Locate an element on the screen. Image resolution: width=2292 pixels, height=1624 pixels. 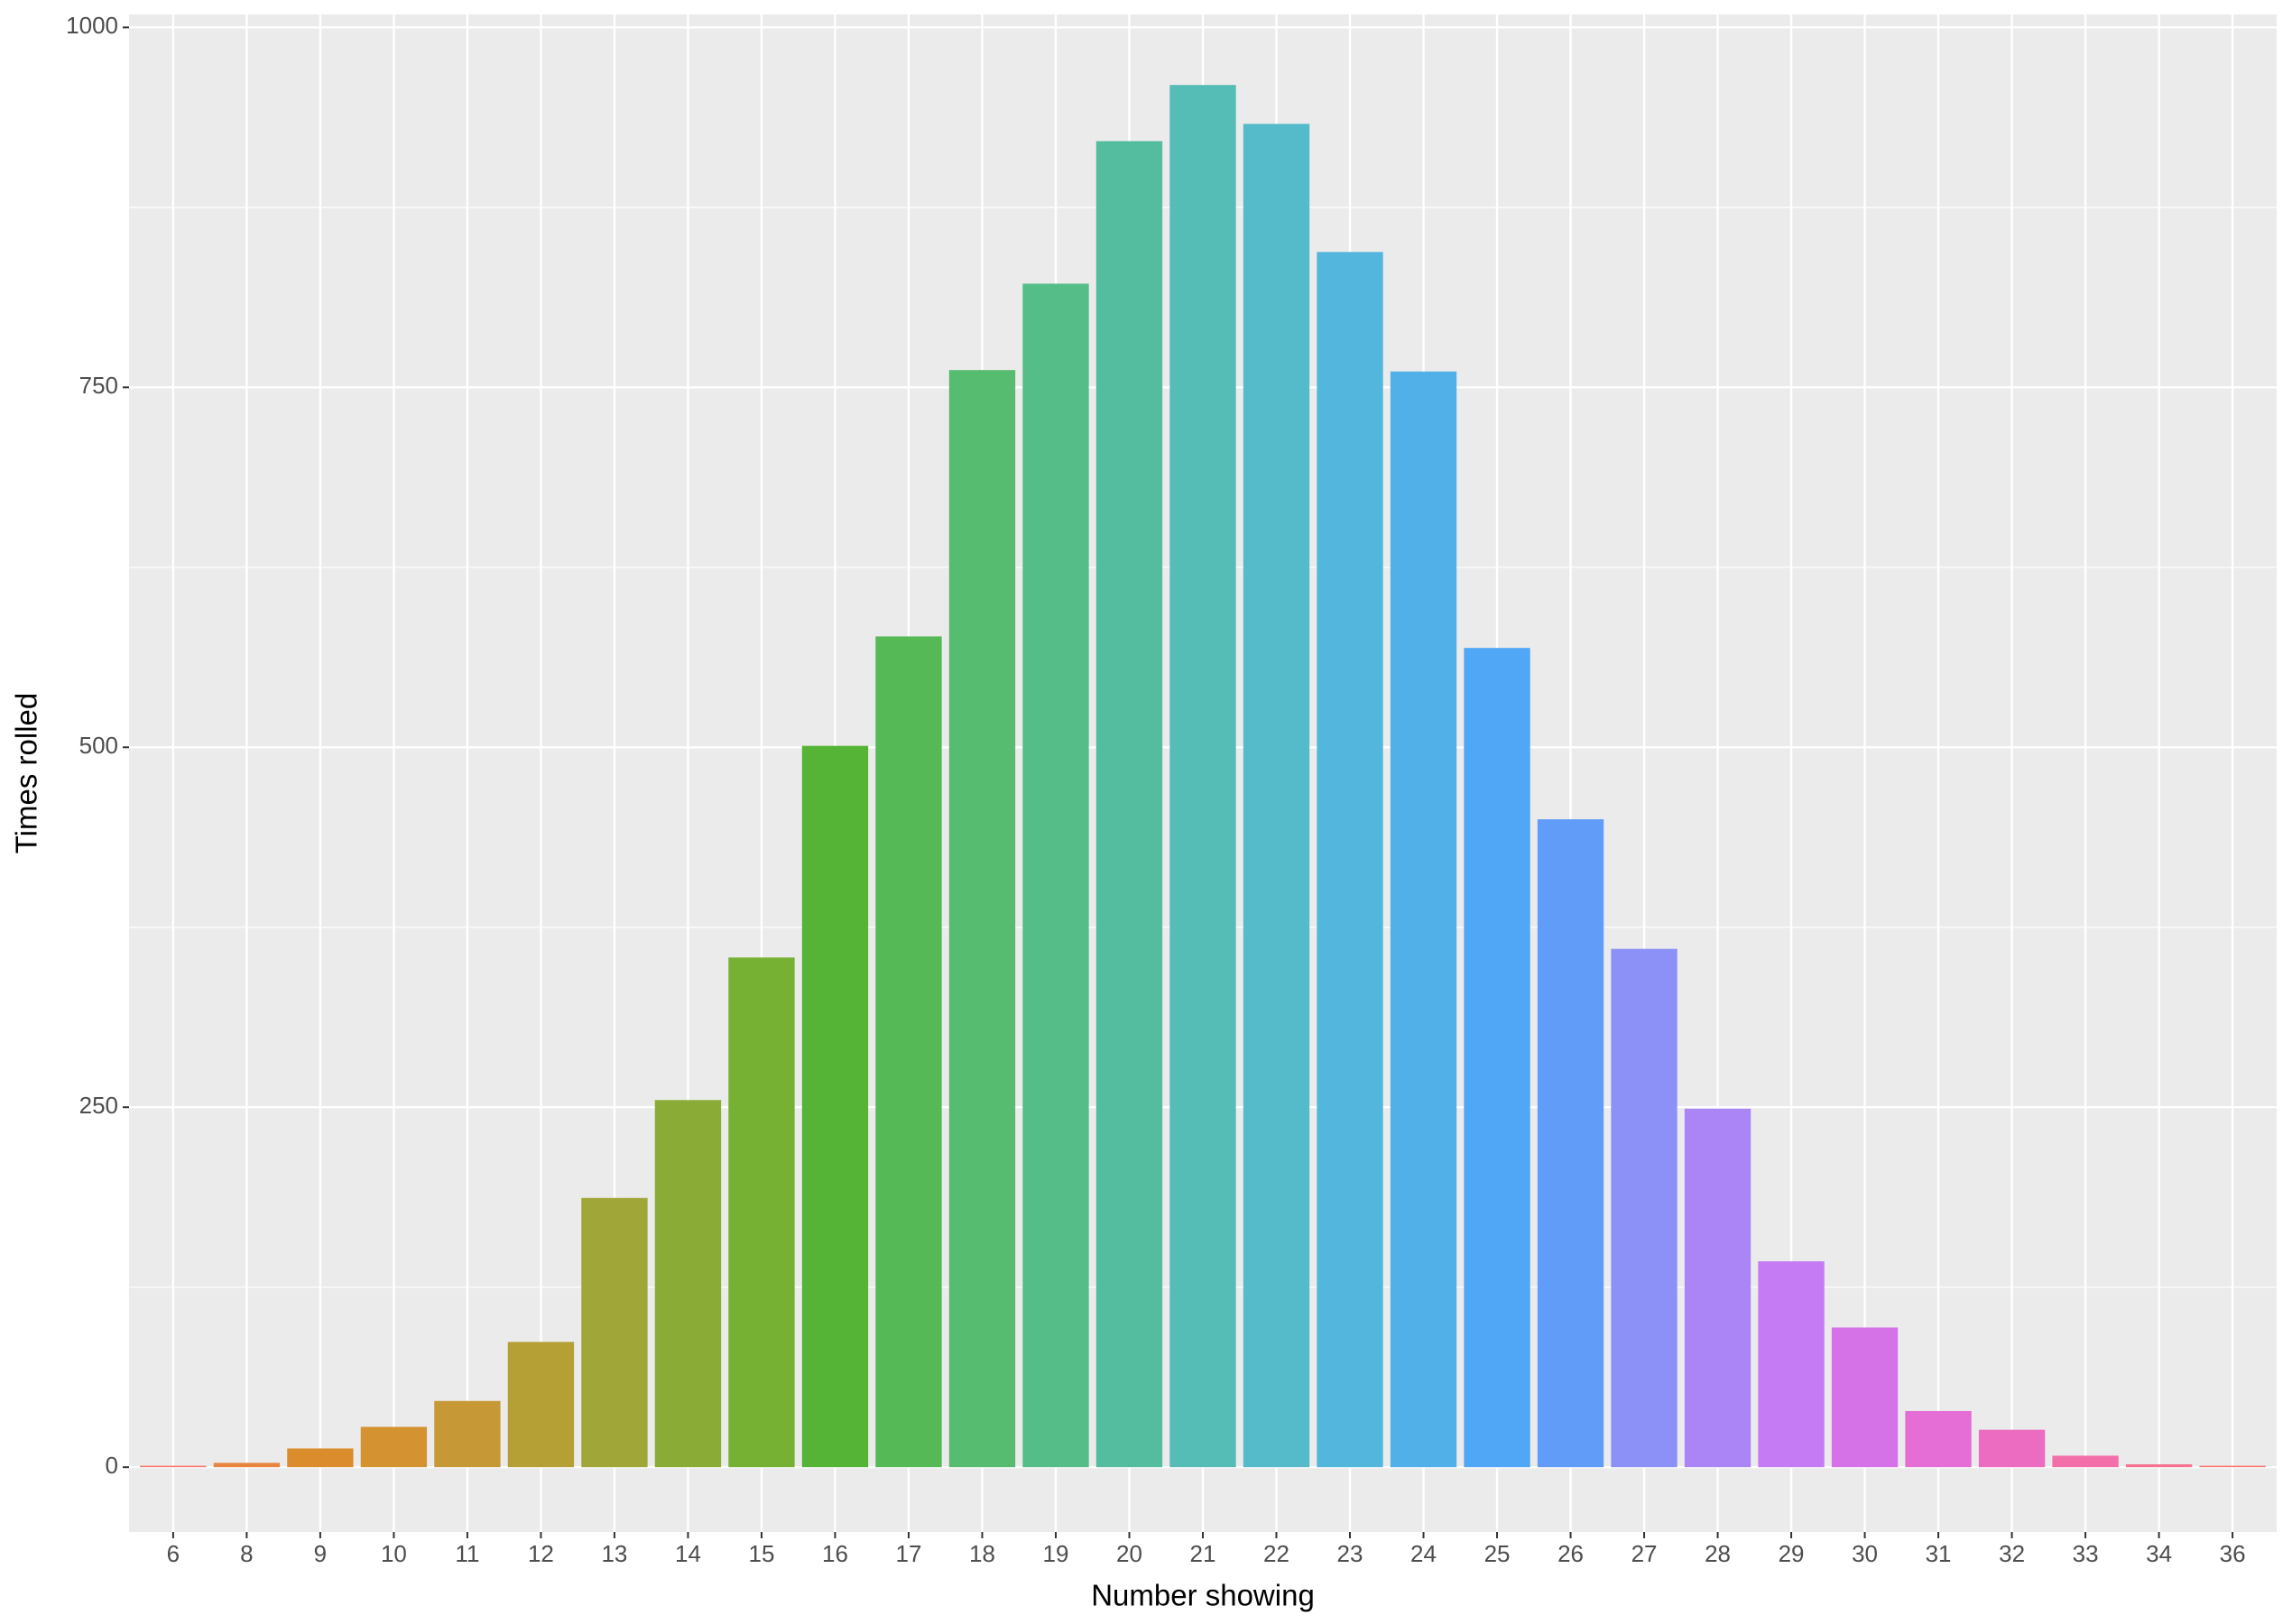
x-tick-label: 17 is located at coordinates (909, 1554).